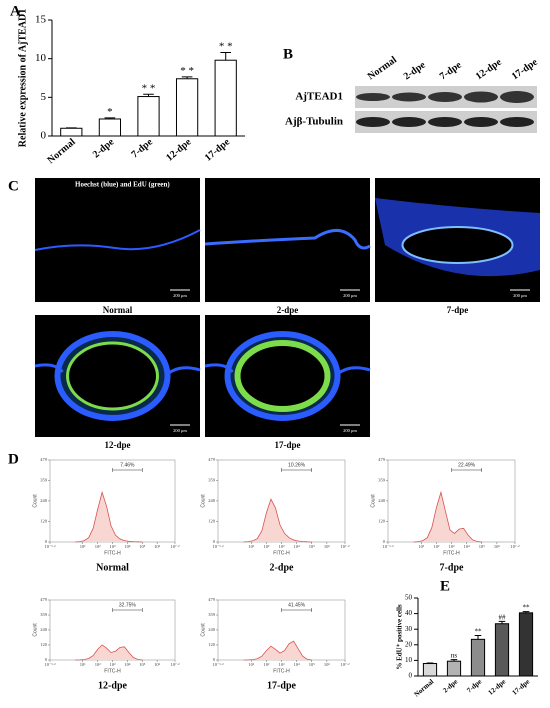  Describe the element at coordinates (187, 71) in the screenshot. I see `significance: * *` at that location.